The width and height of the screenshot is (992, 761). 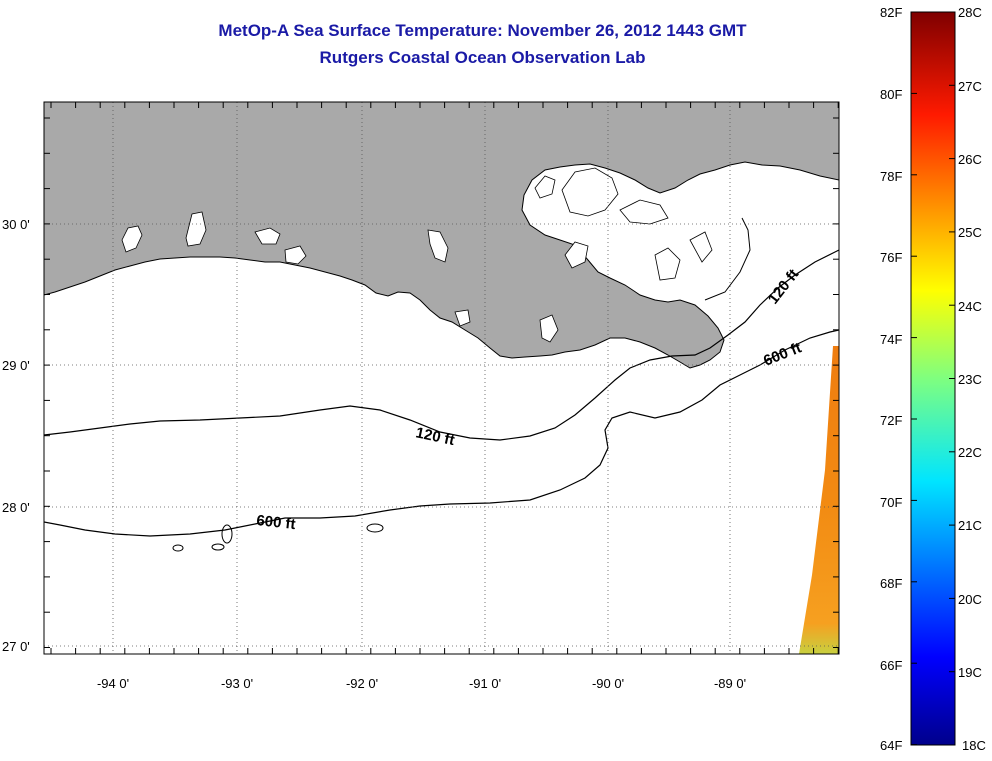 What do you see at coordinates (970, 452) in the screenshot?
I see `colorbar-label-22c: 22C` at bounding box center [970, 452].